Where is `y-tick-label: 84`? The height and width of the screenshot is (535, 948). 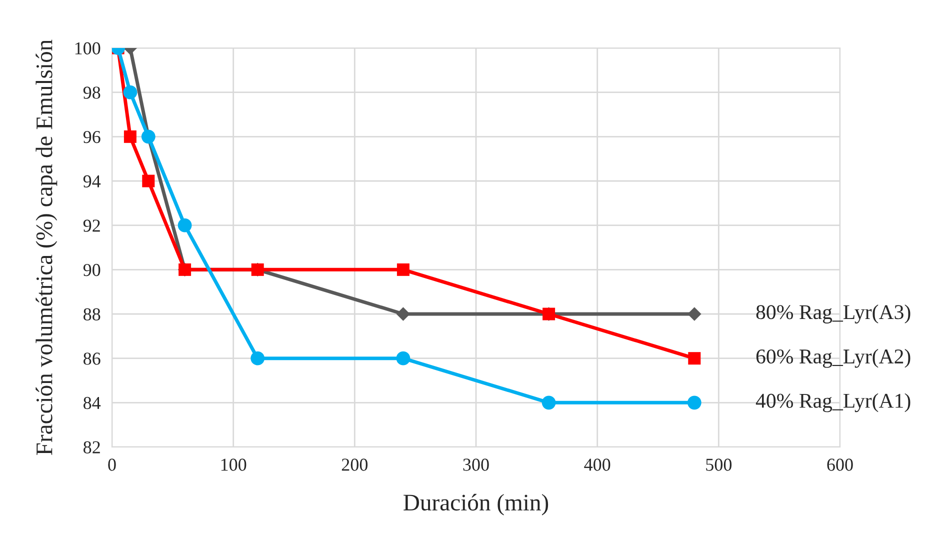 y-tick-label: 84 is located at coordinates (92, 403).